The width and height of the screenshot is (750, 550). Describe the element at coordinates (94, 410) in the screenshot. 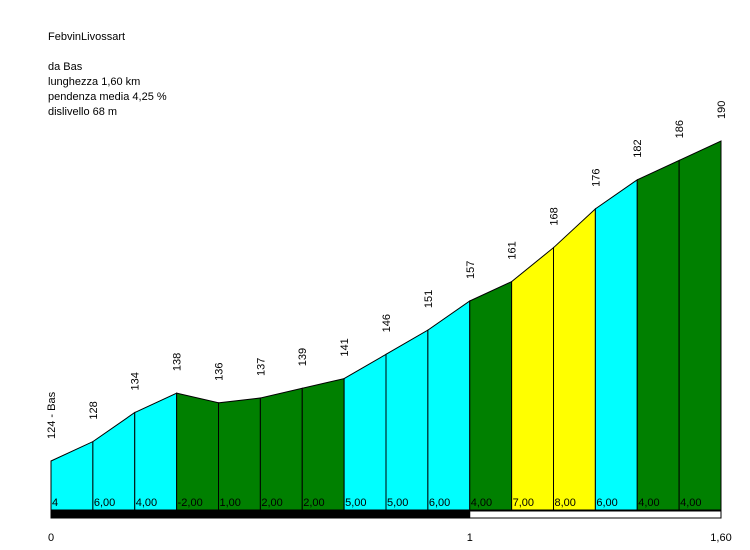

I see `elevation-label: 128` at that location.